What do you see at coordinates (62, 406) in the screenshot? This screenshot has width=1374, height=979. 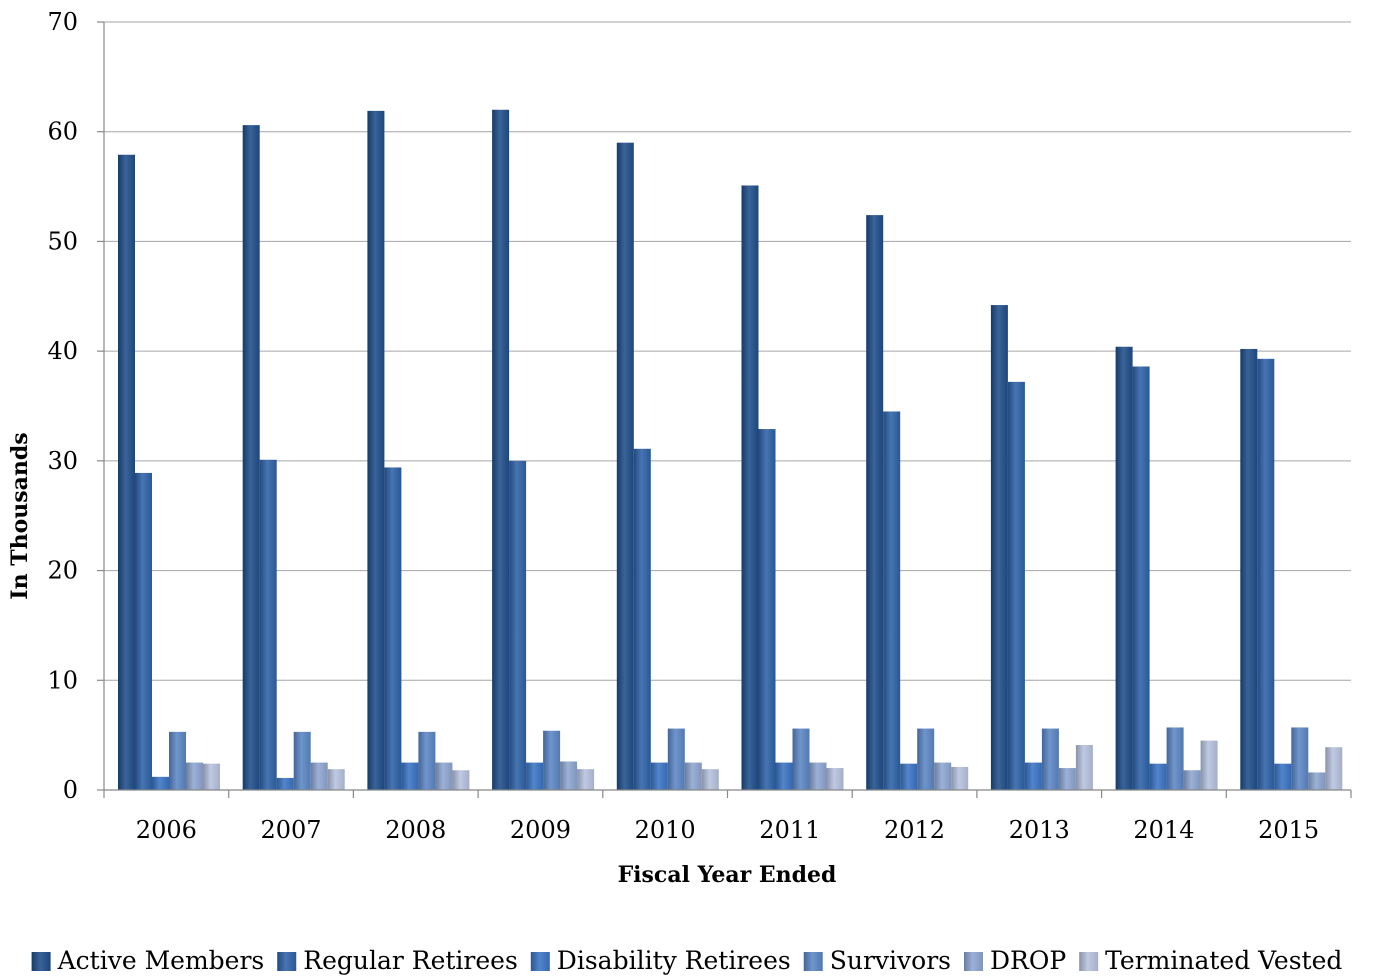 I see `y-tick-labels: 0 10 20 30 40 50 60 70` at bounding box center [62, 406].